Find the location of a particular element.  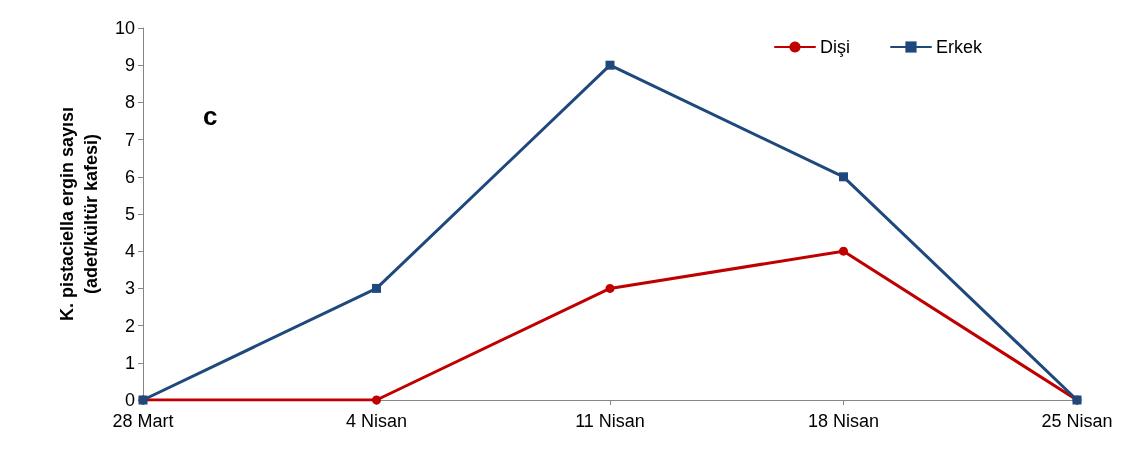

legend-label: Dişi is located at coordinates (834, 47).